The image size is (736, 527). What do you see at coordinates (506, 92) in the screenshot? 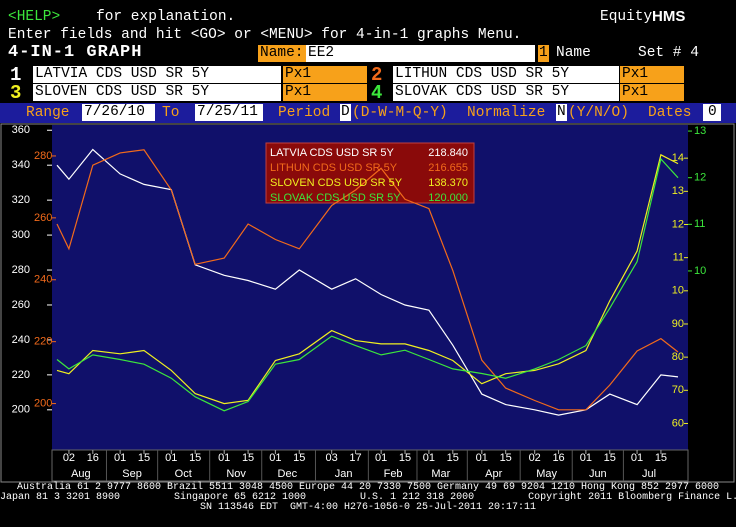
I see `security-name: SLOVAK CDS USD SR 5Y` at bounding box center [506, 92].